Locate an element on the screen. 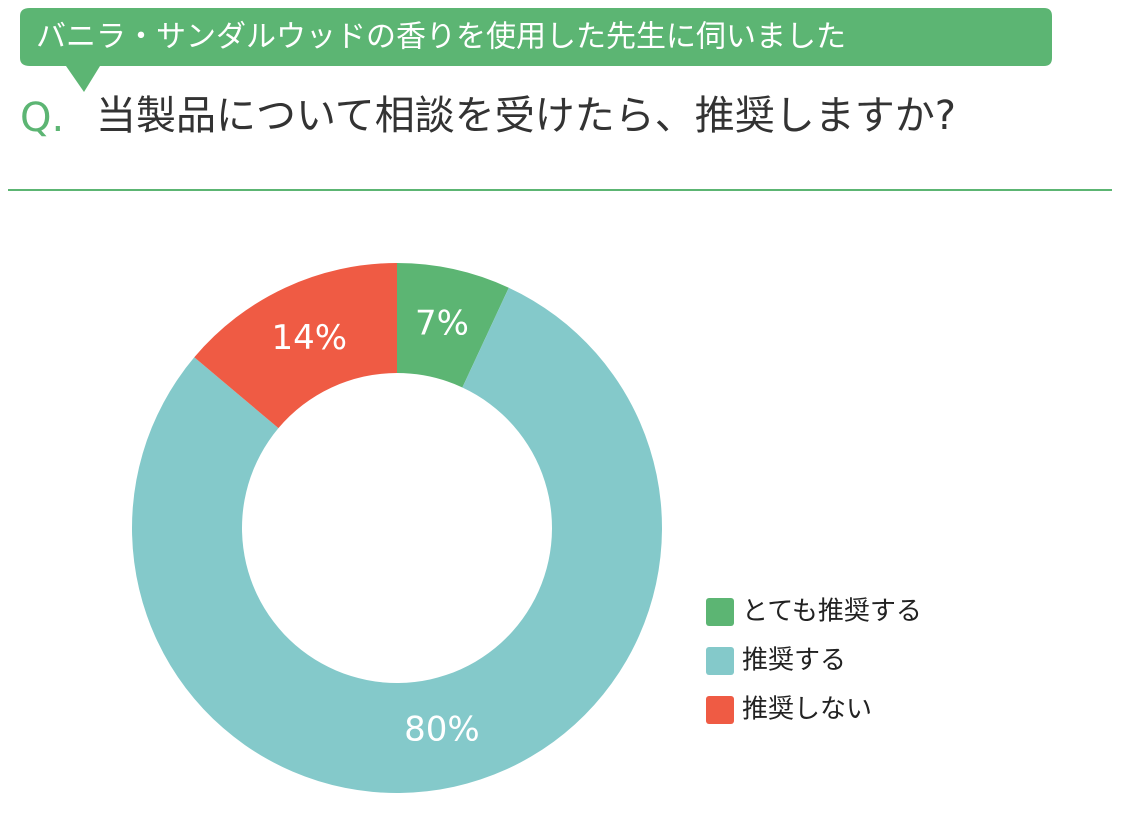 Image resolution: width=1126 pixels, height=822 pixels. data-label: 7% is located at coordinates (442, 323).